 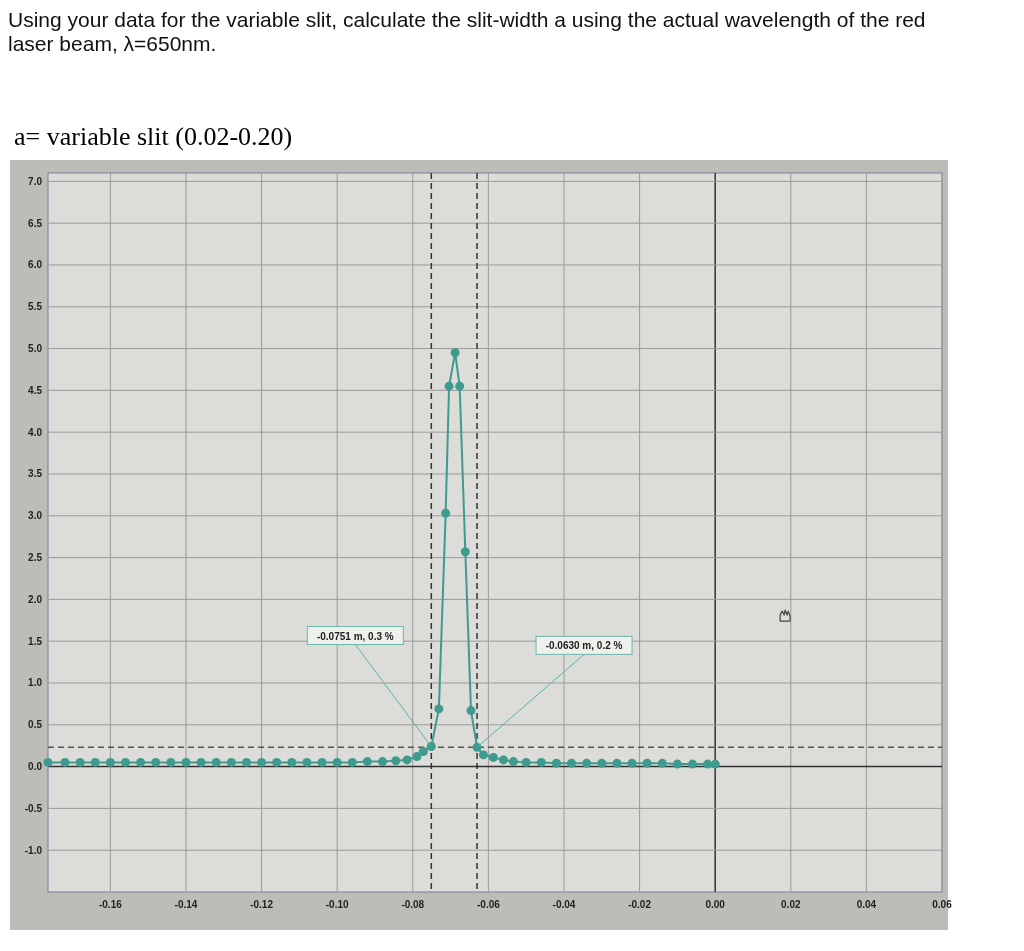 What do you see at coordinates (154, 137) in the screenshot?
I see `chart-subtitle: a= variable slit (0.02-0.20)` at bounding box center [154, 137].